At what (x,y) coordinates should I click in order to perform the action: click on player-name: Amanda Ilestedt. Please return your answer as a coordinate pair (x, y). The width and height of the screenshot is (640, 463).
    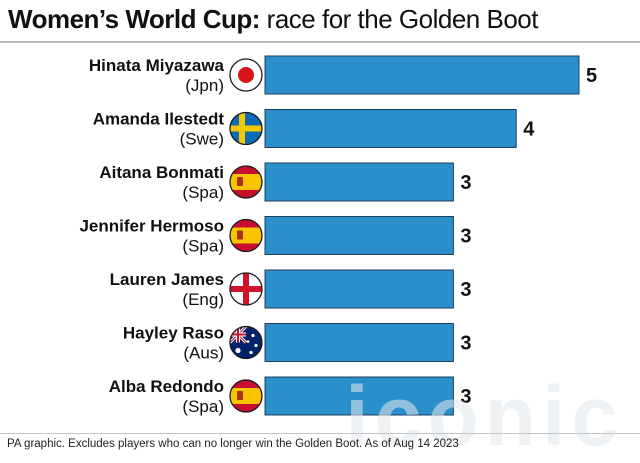
    Looking at the image, I should click on (159, 119).